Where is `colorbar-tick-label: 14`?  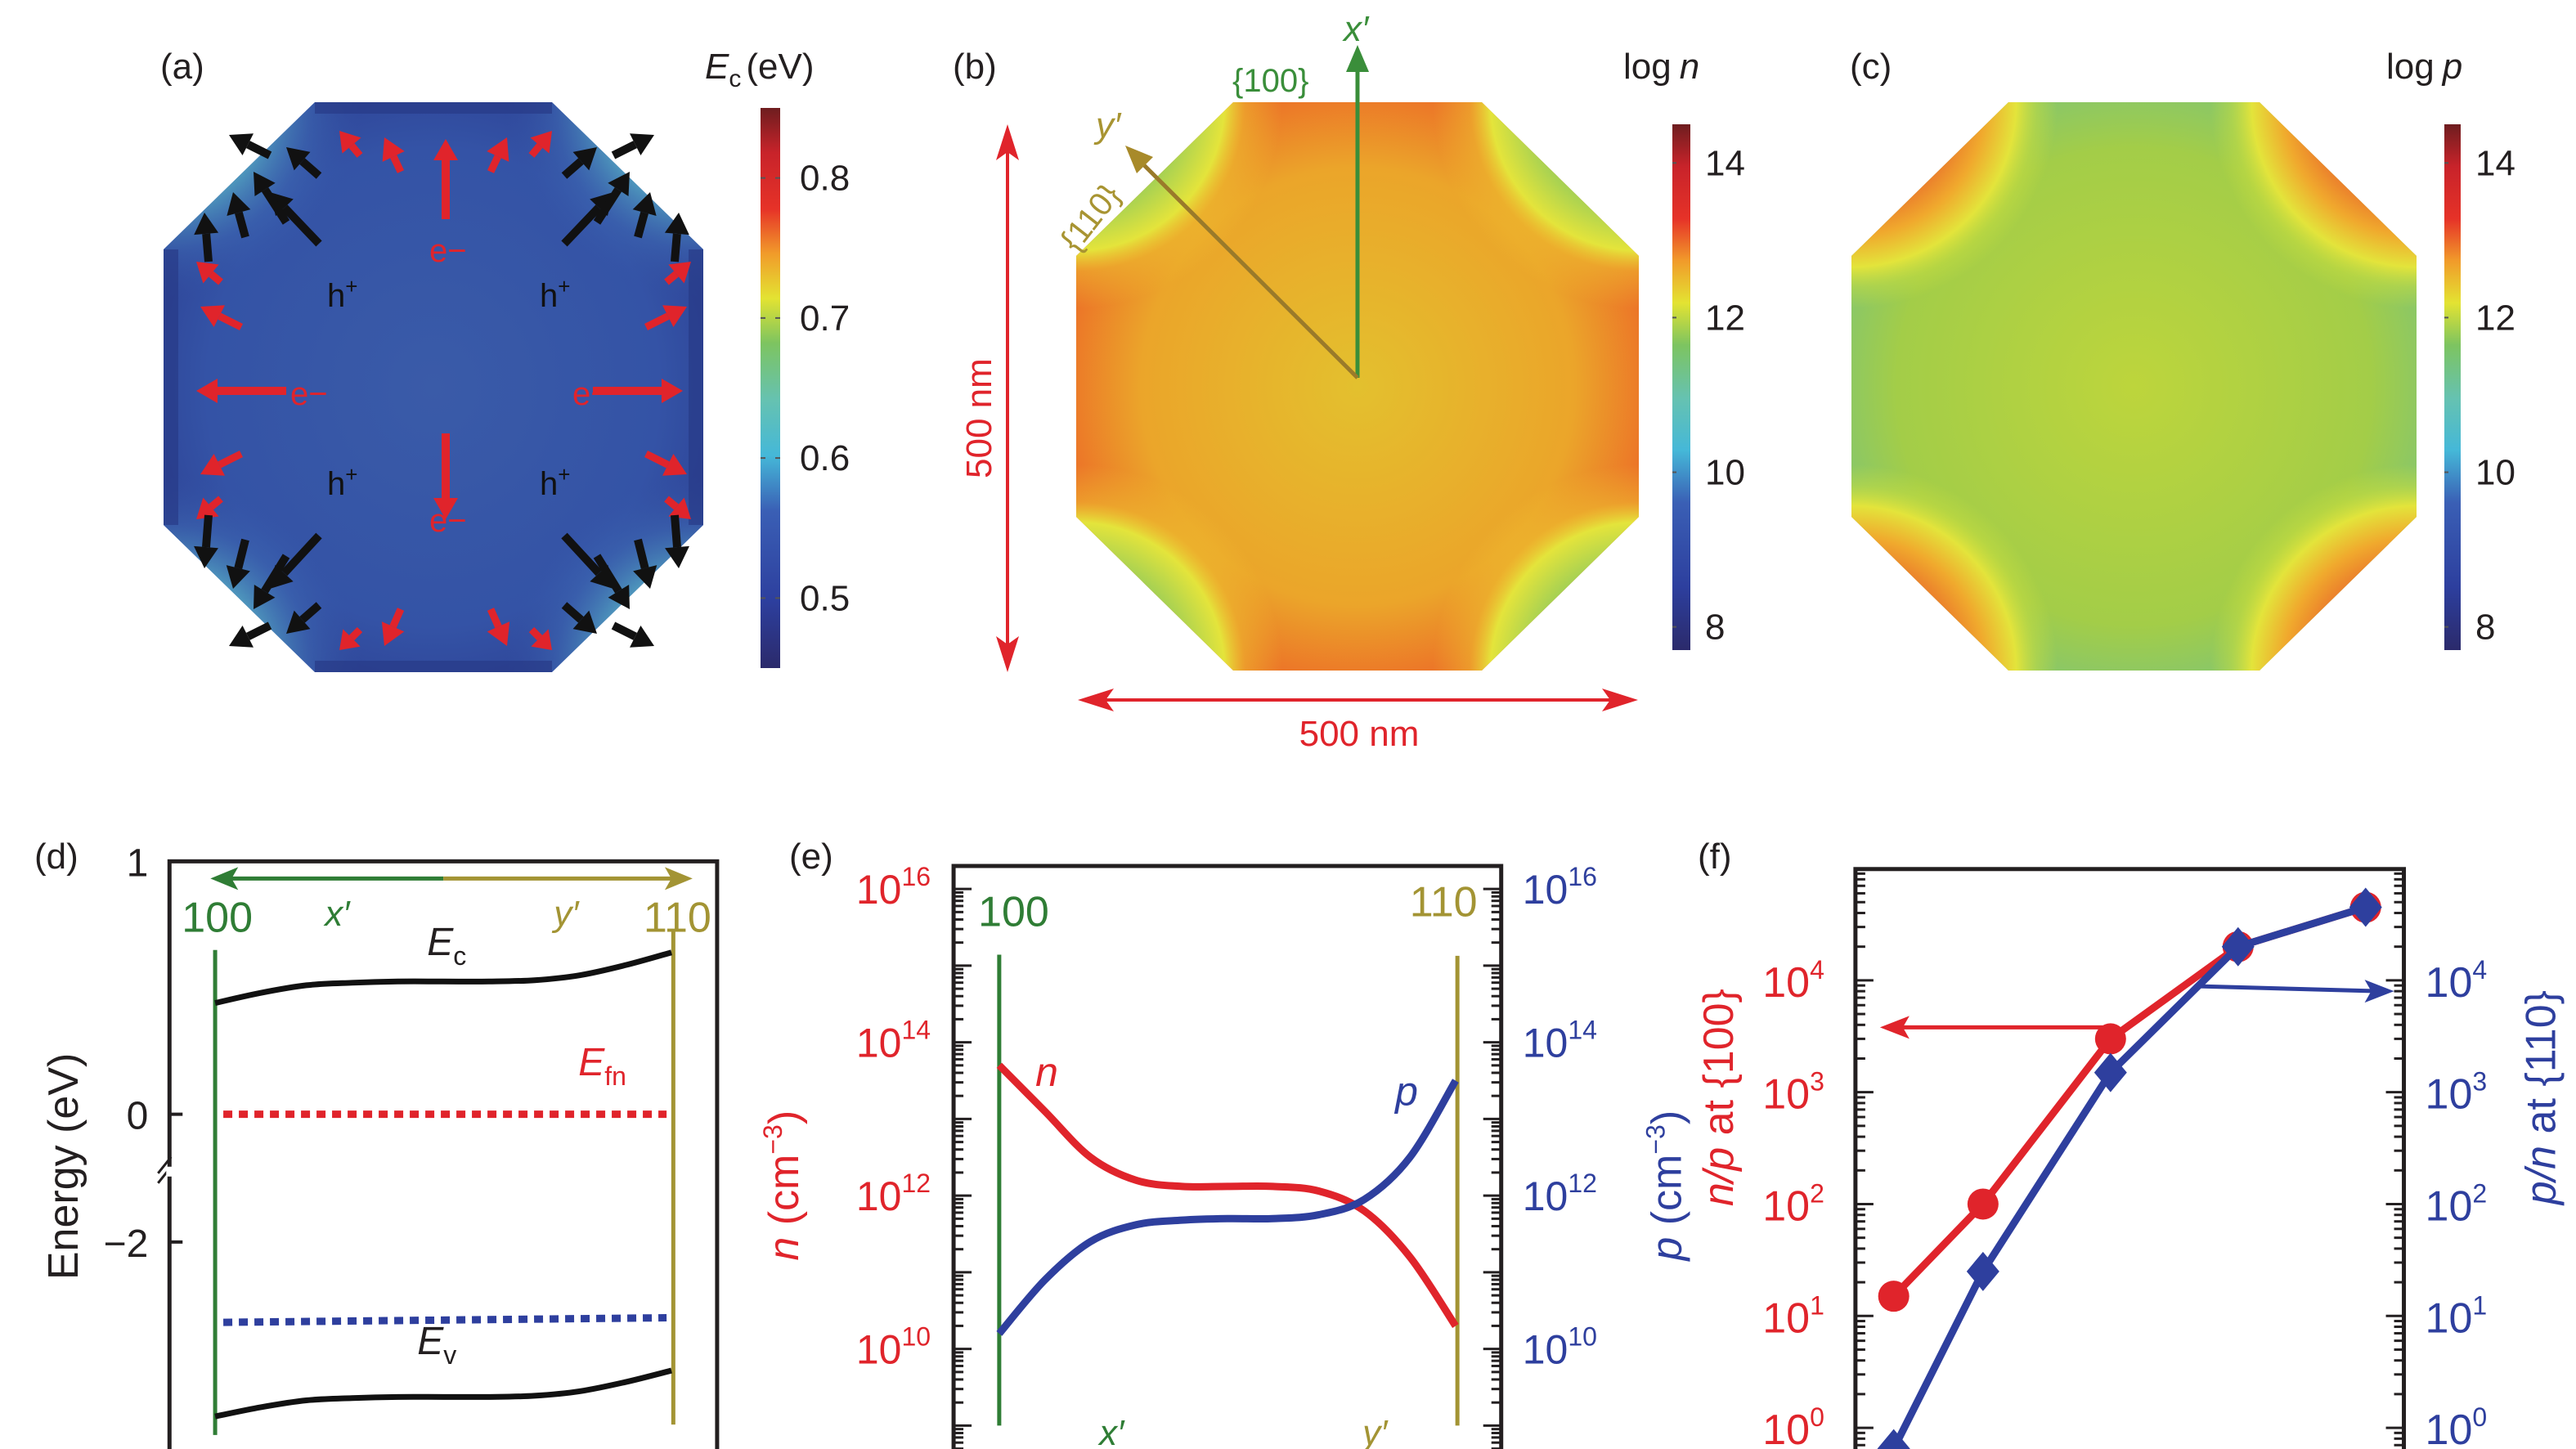 colorbar-tick-label: 14 is located at coordinates (1725, 163).